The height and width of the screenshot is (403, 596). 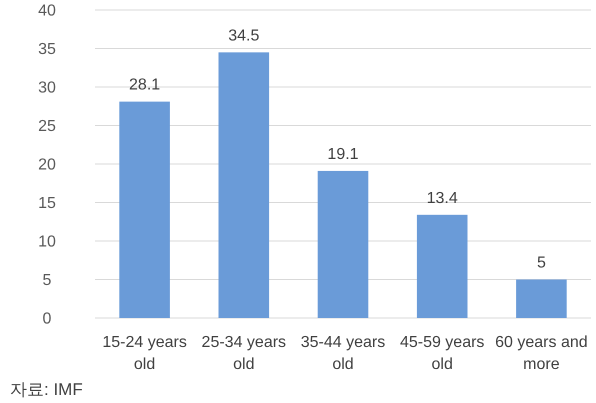 What do you see at coordinates (47, 281) in the screenshot?
I see `y-tick-label: 5` at bounding box center [47, 281].